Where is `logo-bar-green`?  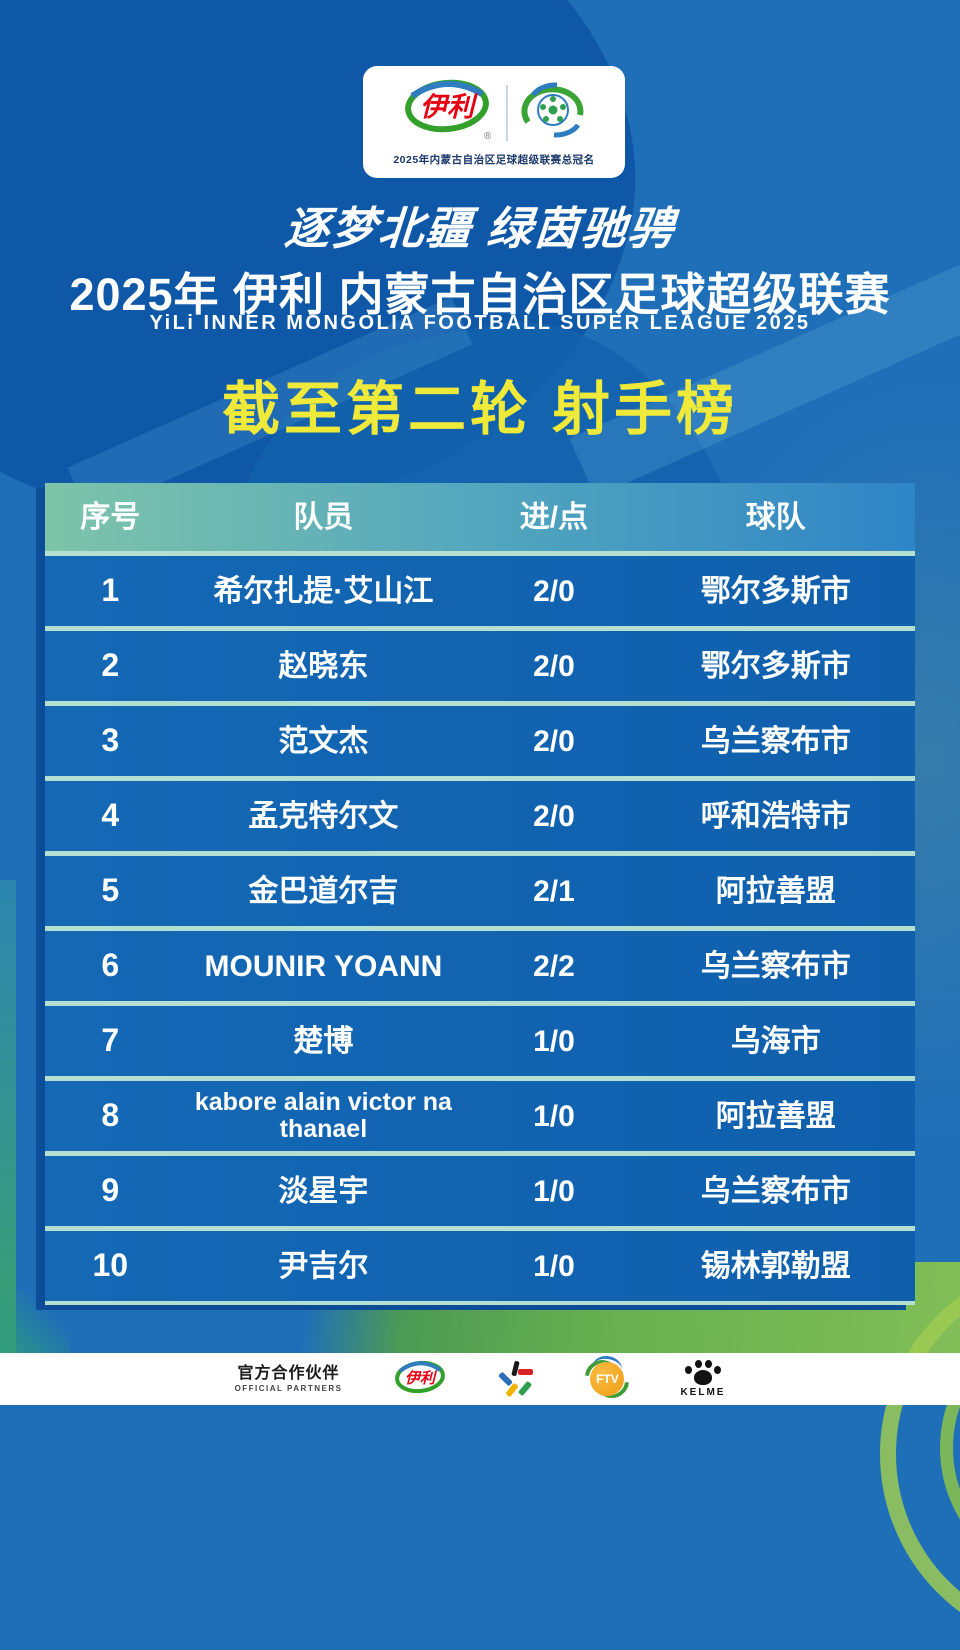 logo-bar-green is located at coordinates (525, 1388).